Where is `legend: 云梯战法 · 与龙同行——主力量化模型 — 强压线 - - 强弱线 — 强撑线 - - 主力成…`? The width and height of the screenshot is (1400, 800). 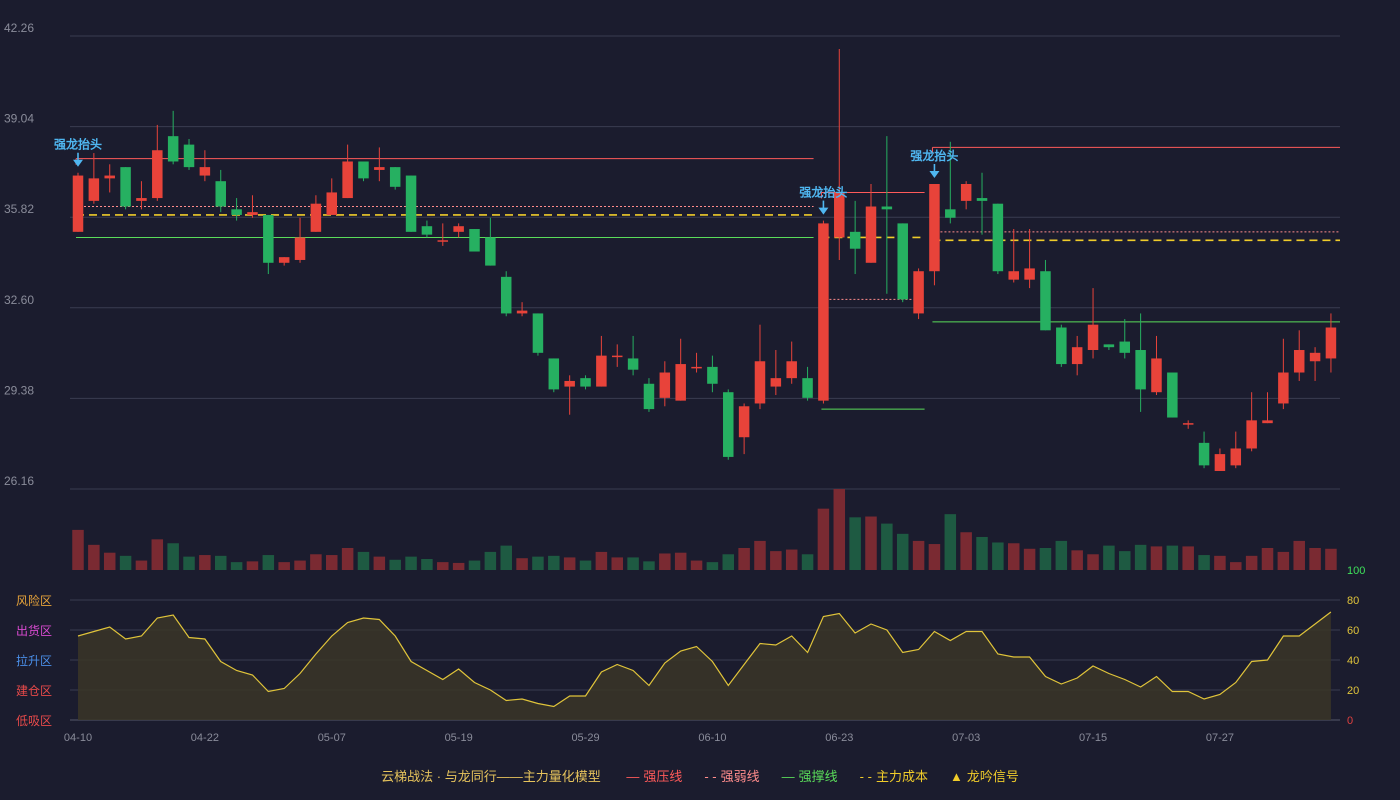 legend: 云梯战法 · 与龙同行——主力量化模型 — 强压线 - - 强弱线 — 强撑线 - - 主力成… is located at coordinates (700, 775).